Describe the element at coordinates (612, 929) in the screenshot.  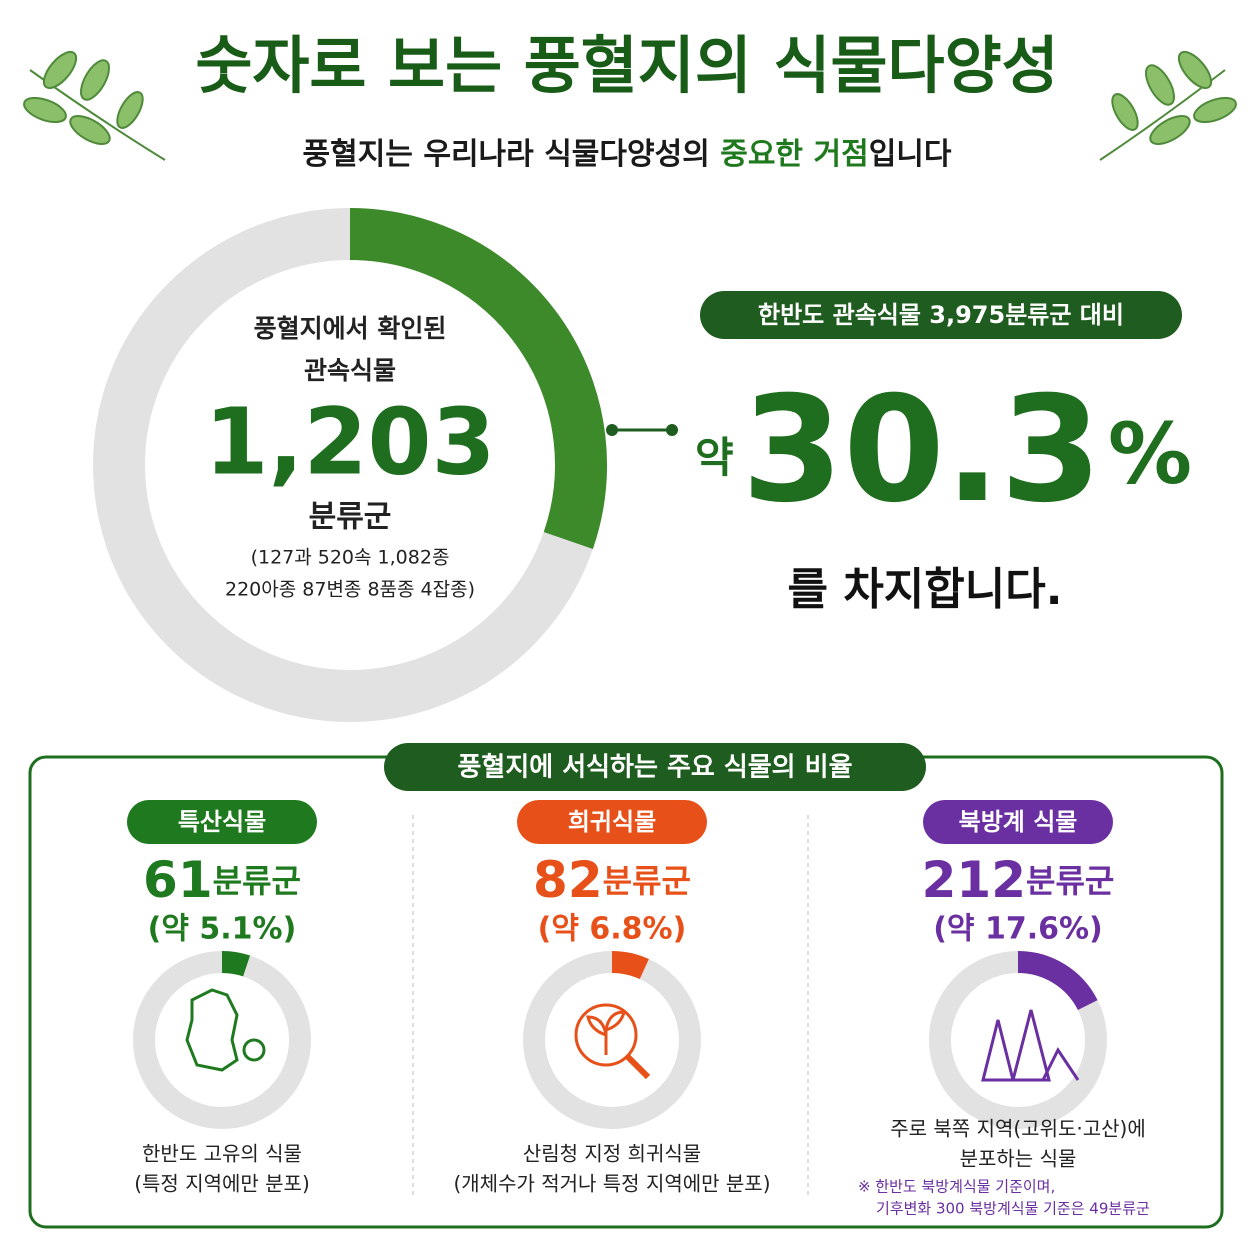
I see `group-percent: (약 6.8%)` at that location.